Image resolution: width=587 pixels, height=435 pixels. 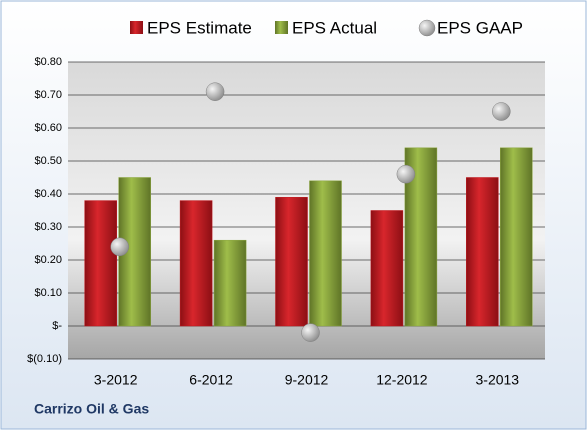 What do you see at coordinates (48, 227) in the screenshot?
I see `y-tick-label: $0.30` at bounding box center [48, 227].